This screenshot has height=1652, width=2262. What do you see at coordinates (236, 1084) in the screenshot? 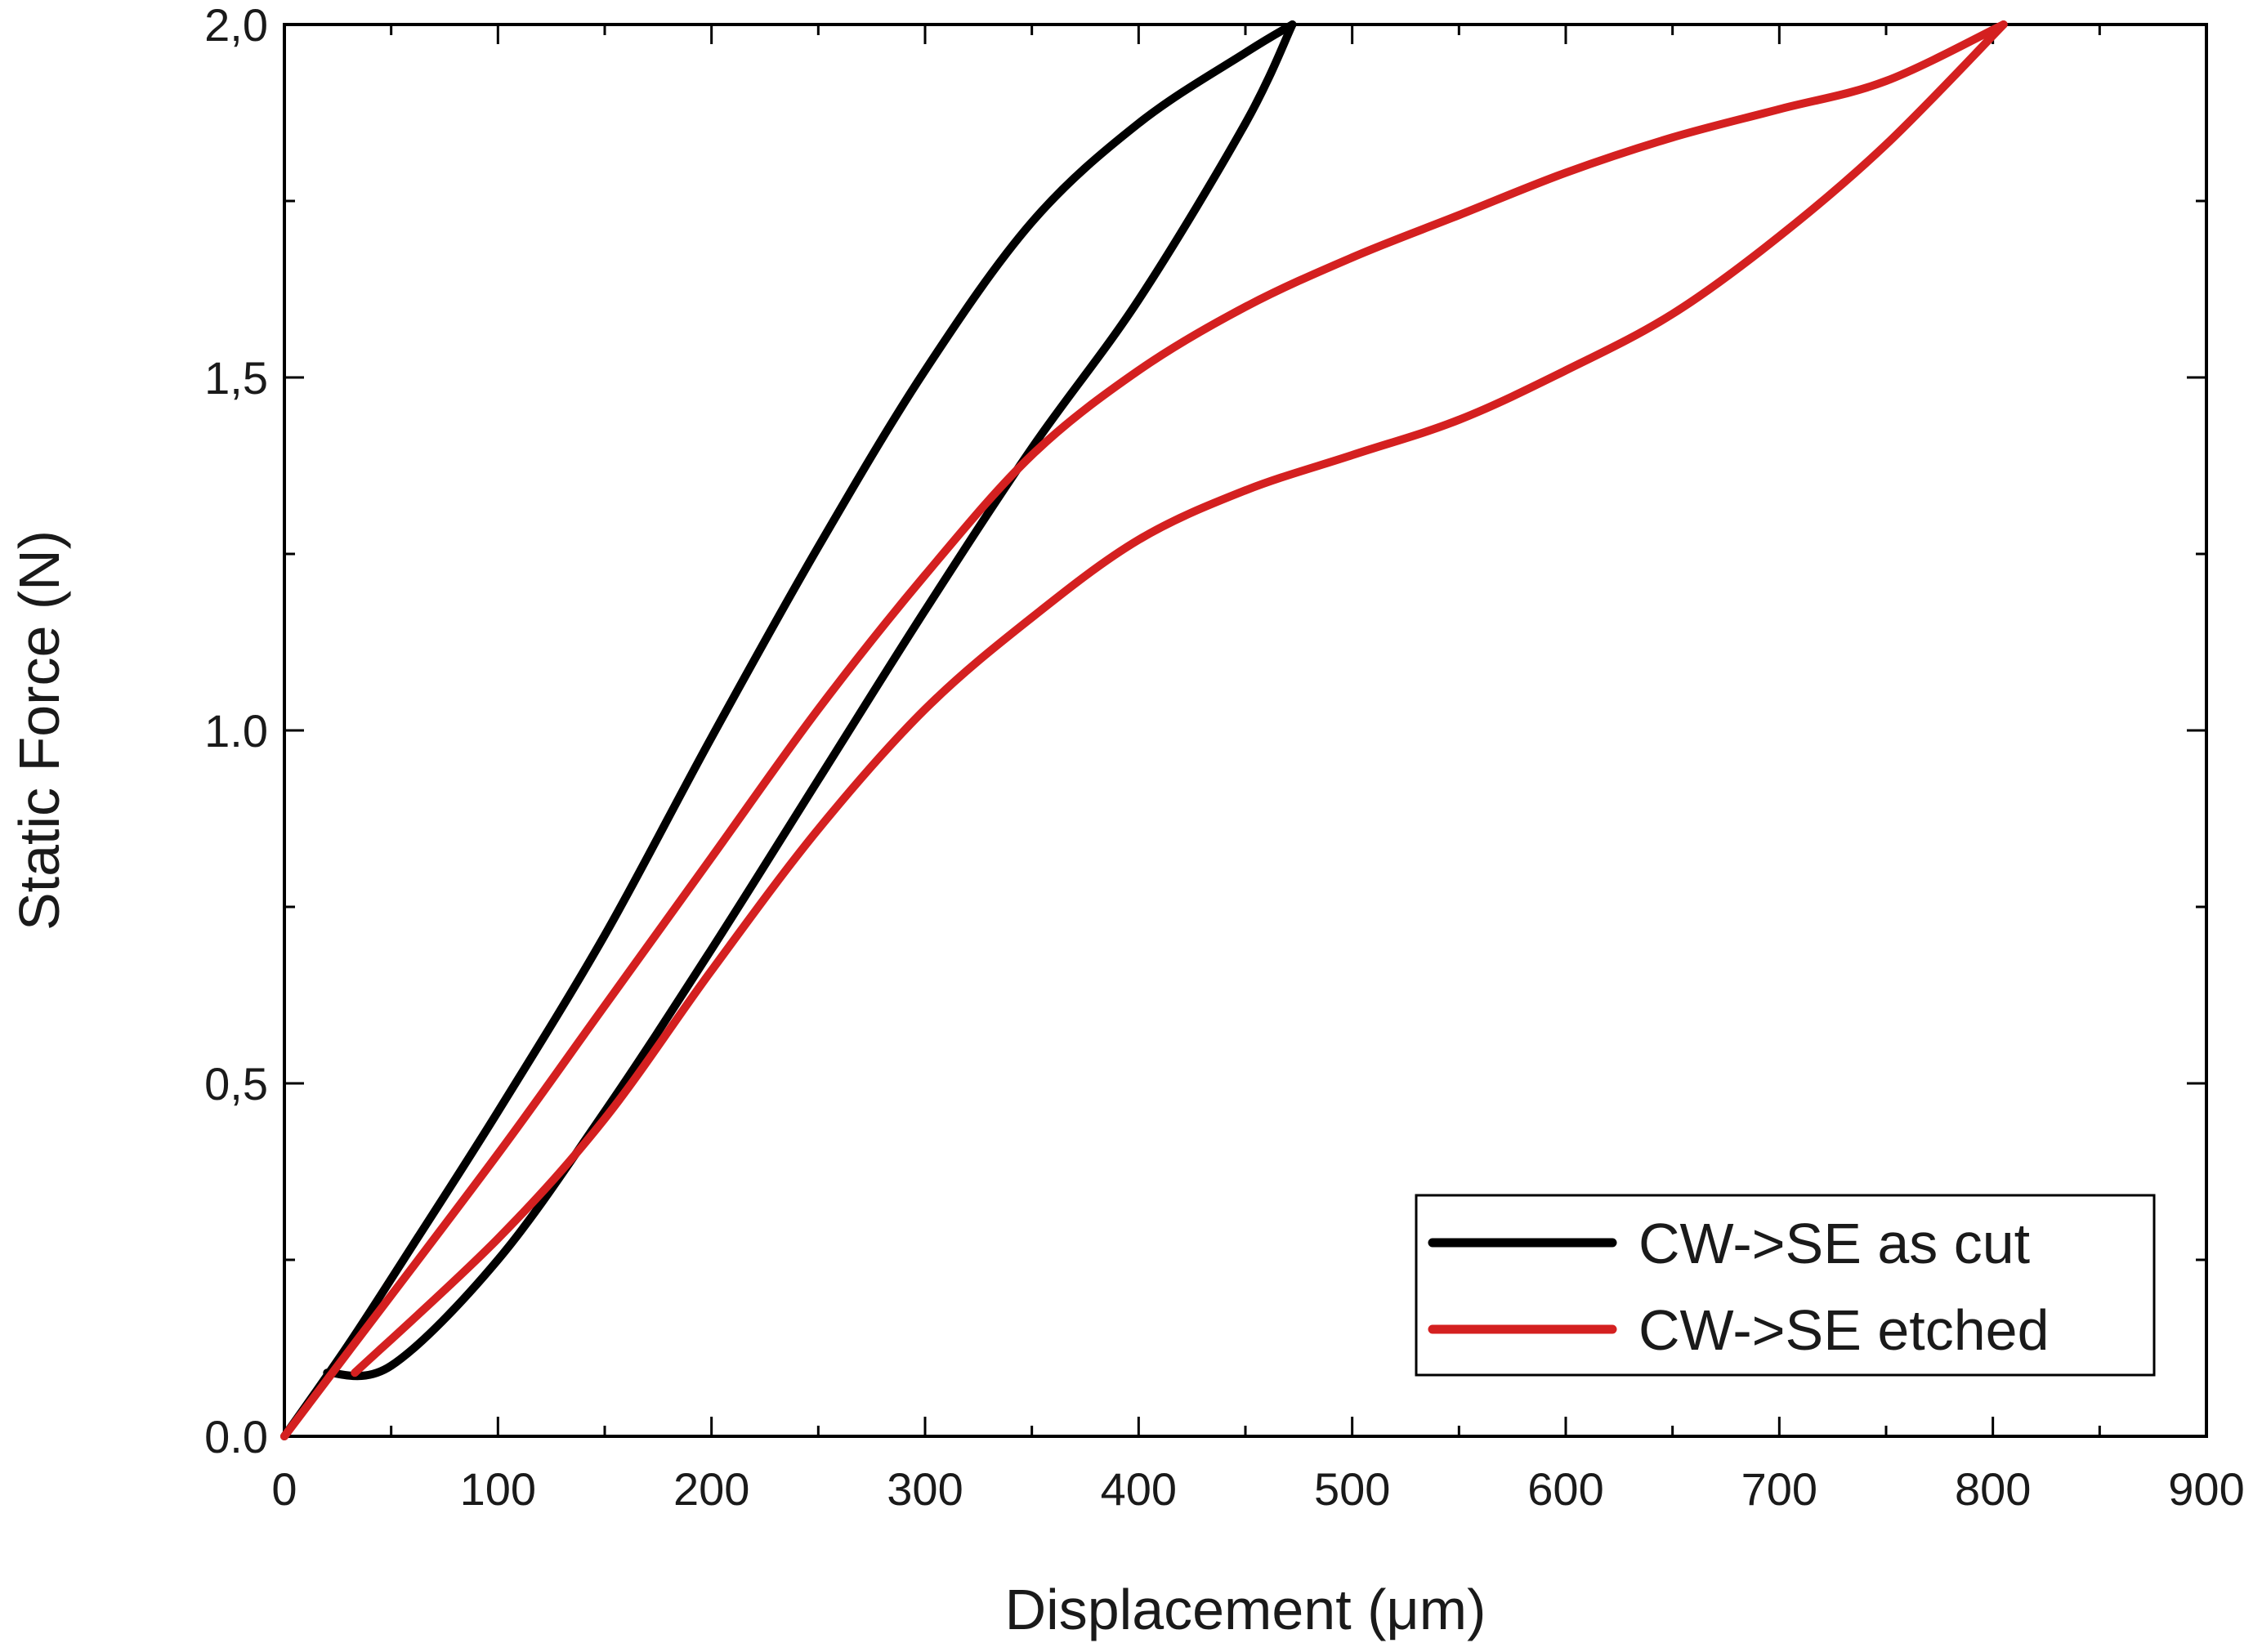
I see `y-tick-label: 0,5` at bounding box center [236, 1084].